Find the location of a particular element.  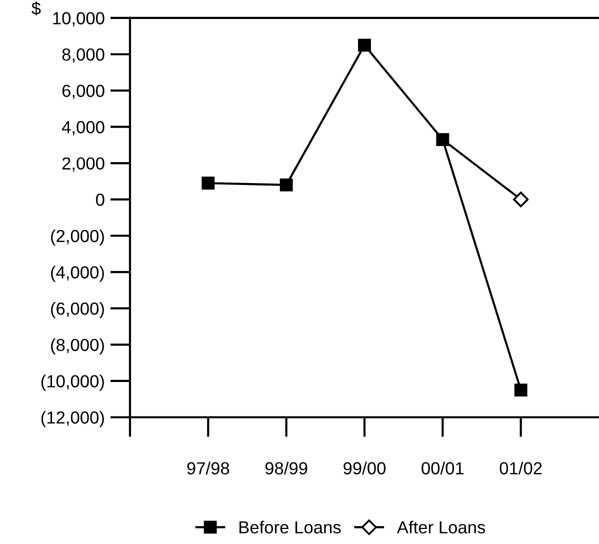

y-tick-label: (8,000) is located at coordinates (77, 346).